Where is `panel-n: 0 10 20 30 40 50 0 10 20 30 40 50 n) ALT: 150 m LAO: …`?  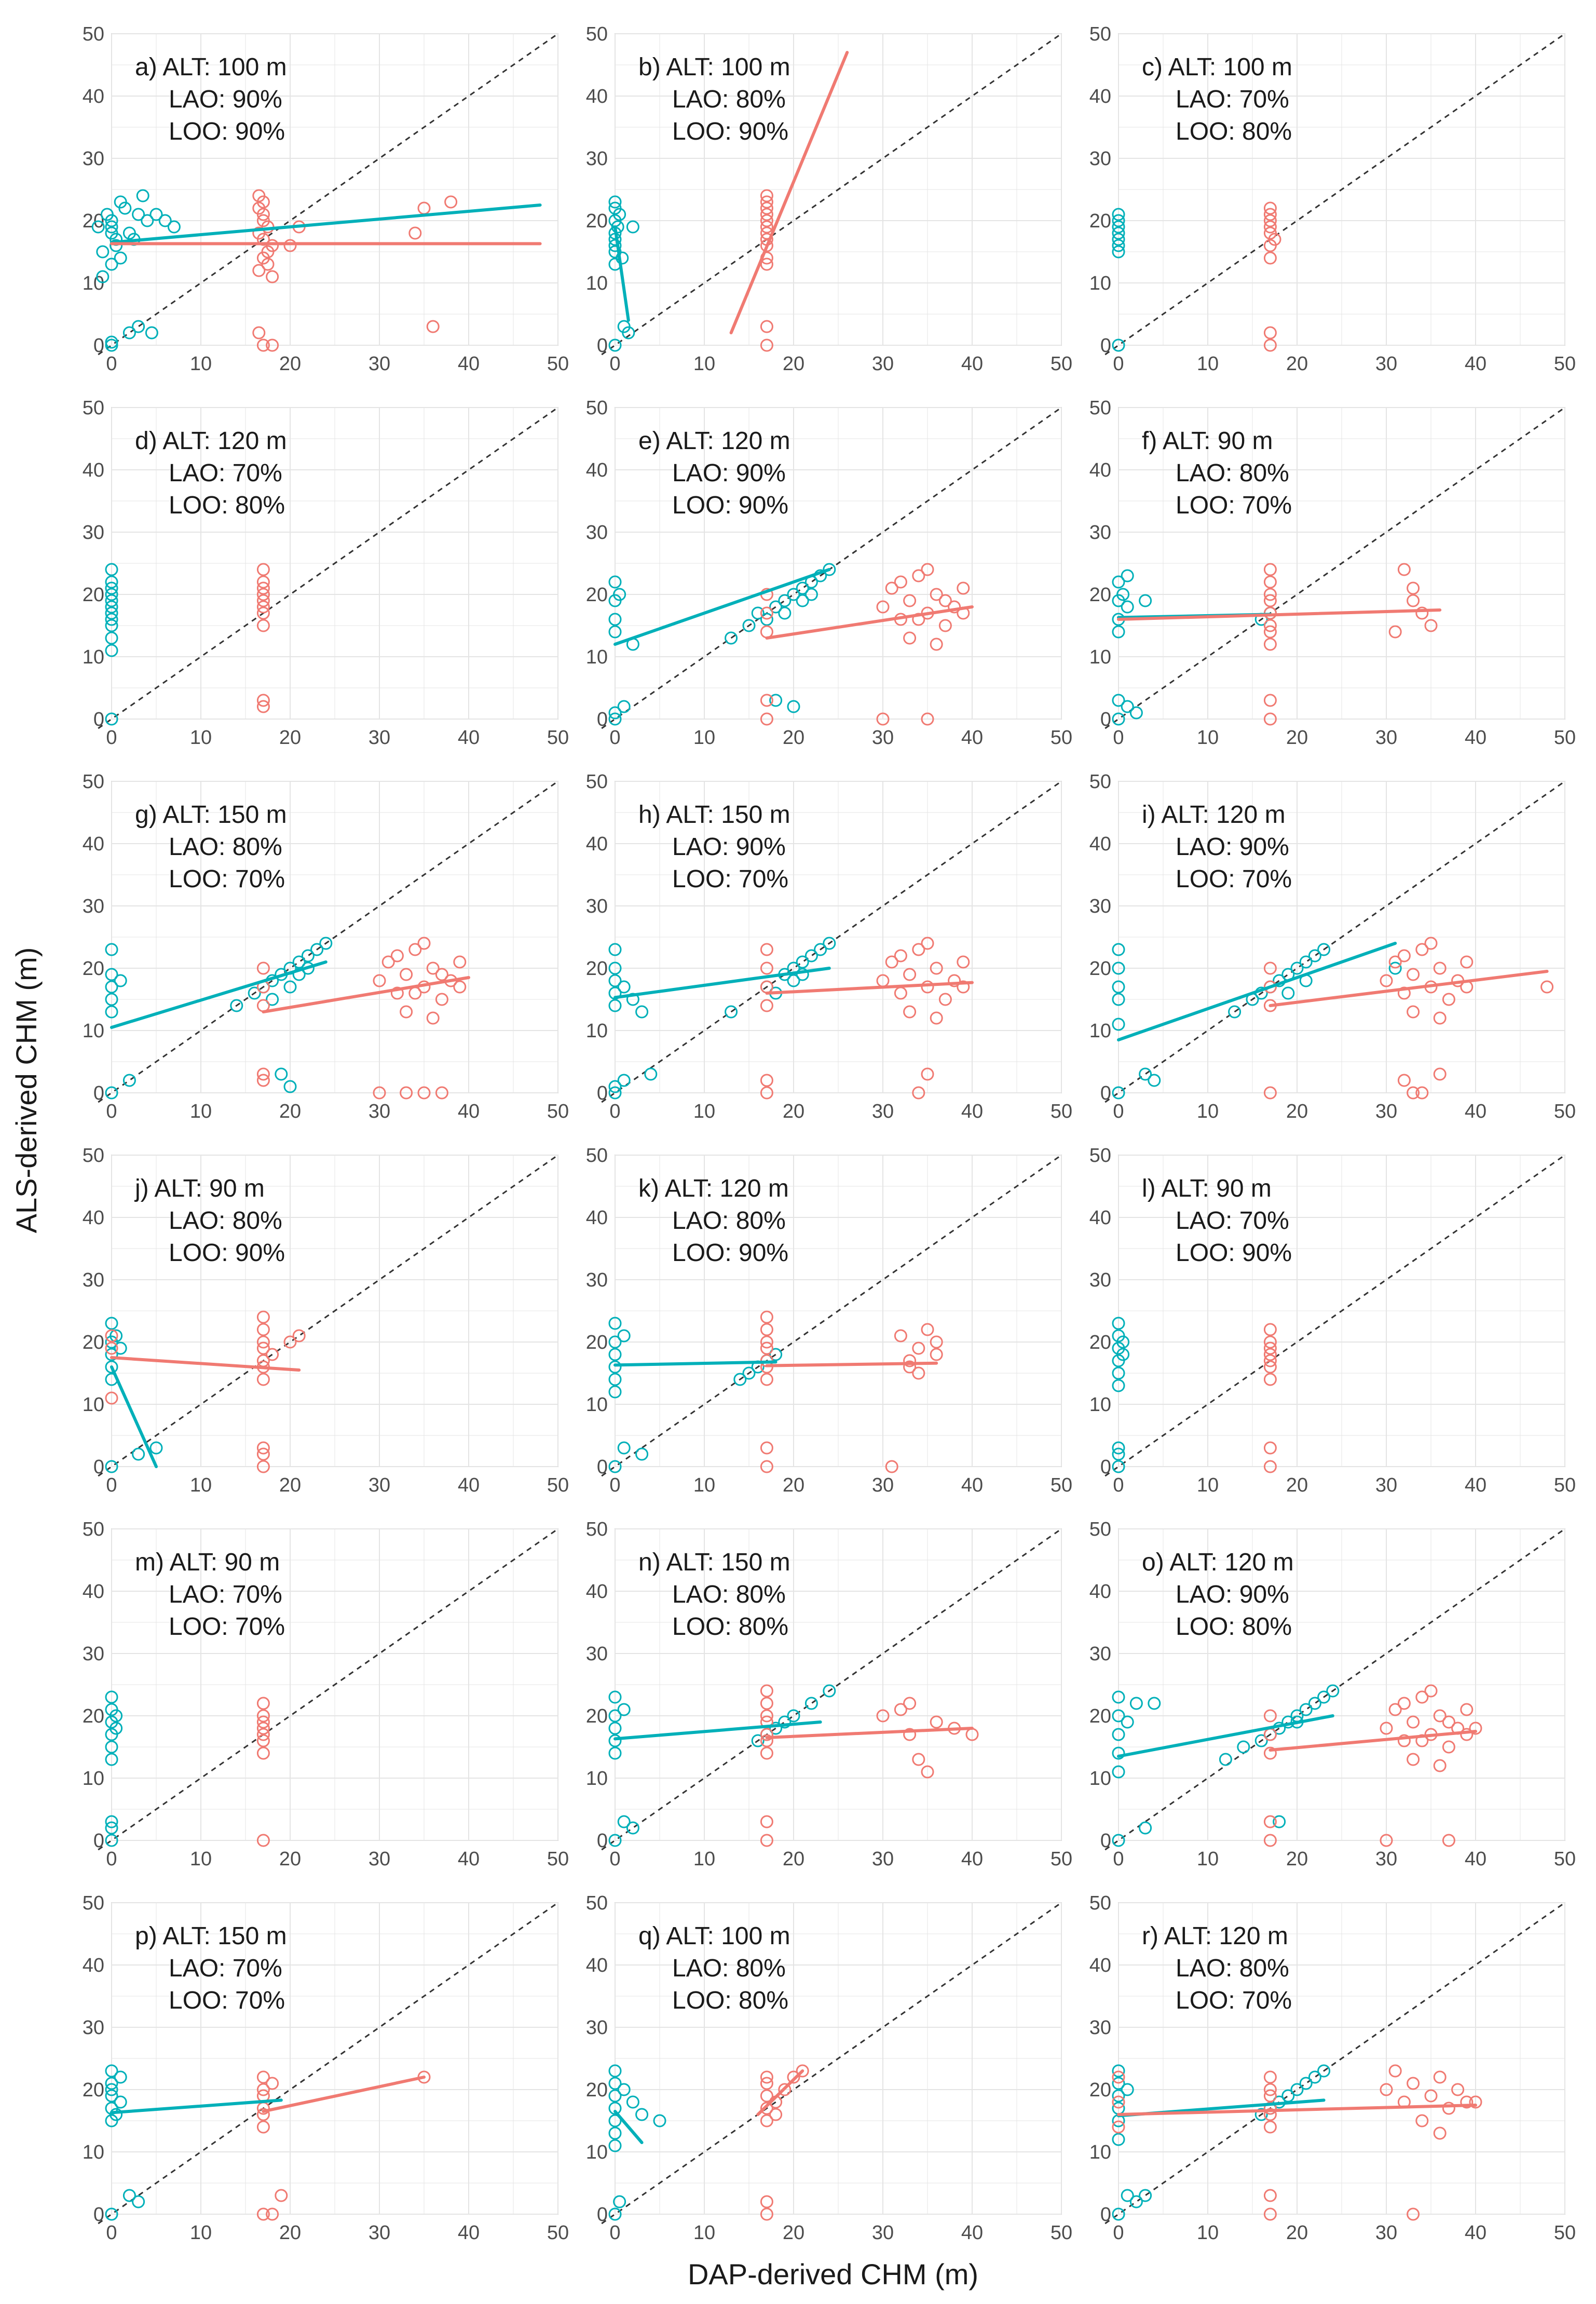 panel-n: 0 10 20 30 40 50 0 10 20 30 40 50 n) ALT: 150 m LAO: … is located at coordinates (829, 1694).